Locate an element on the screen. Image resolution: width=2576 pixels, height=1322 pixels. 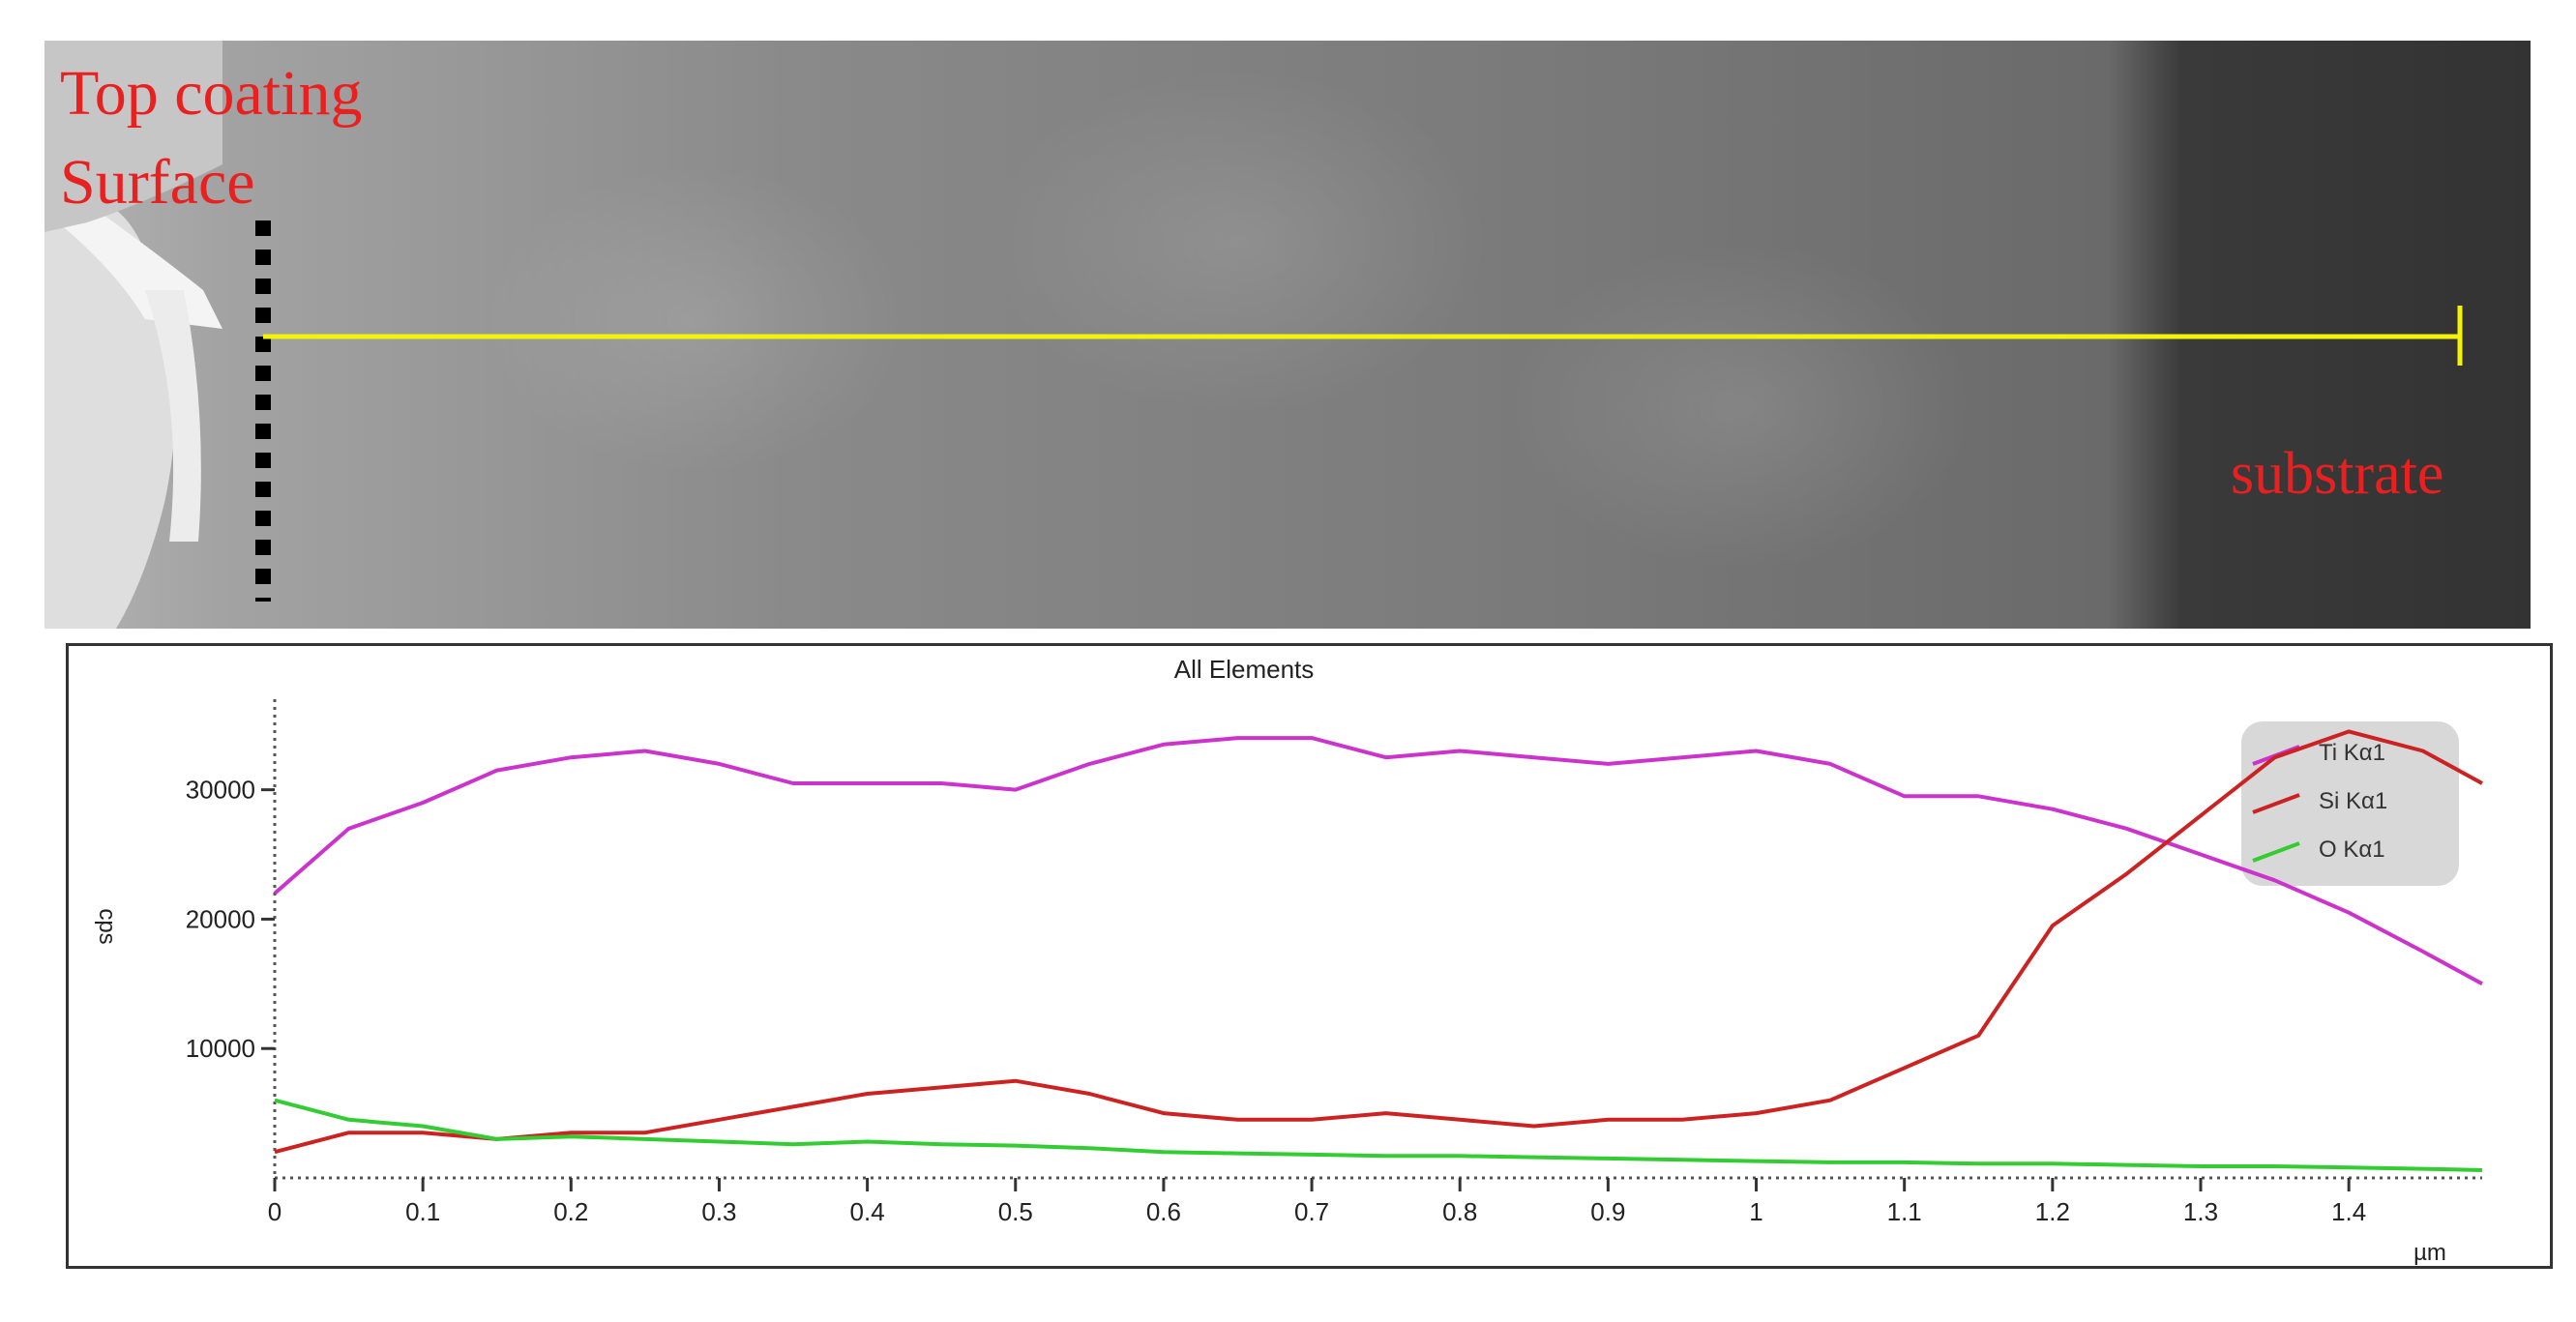
x-tick-label: 0.9 is located at coordinates (1607, 1212).